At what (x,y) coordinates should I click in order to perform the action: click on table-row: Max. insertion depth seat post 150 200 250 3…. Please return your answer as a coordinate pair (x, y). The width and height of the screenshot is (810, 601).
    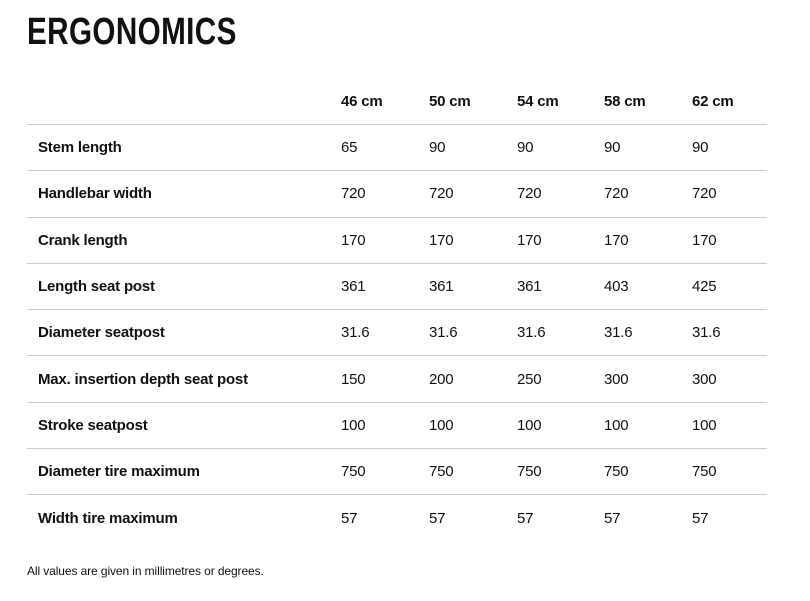
    Looking at the image, I should click on (397, 379).